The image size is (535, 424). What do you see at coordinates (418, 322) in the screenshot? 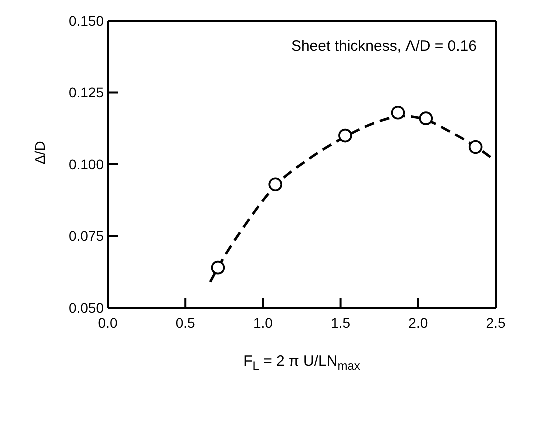
I see `x-tick-label: 2.0` at bounding box center [418, 322].